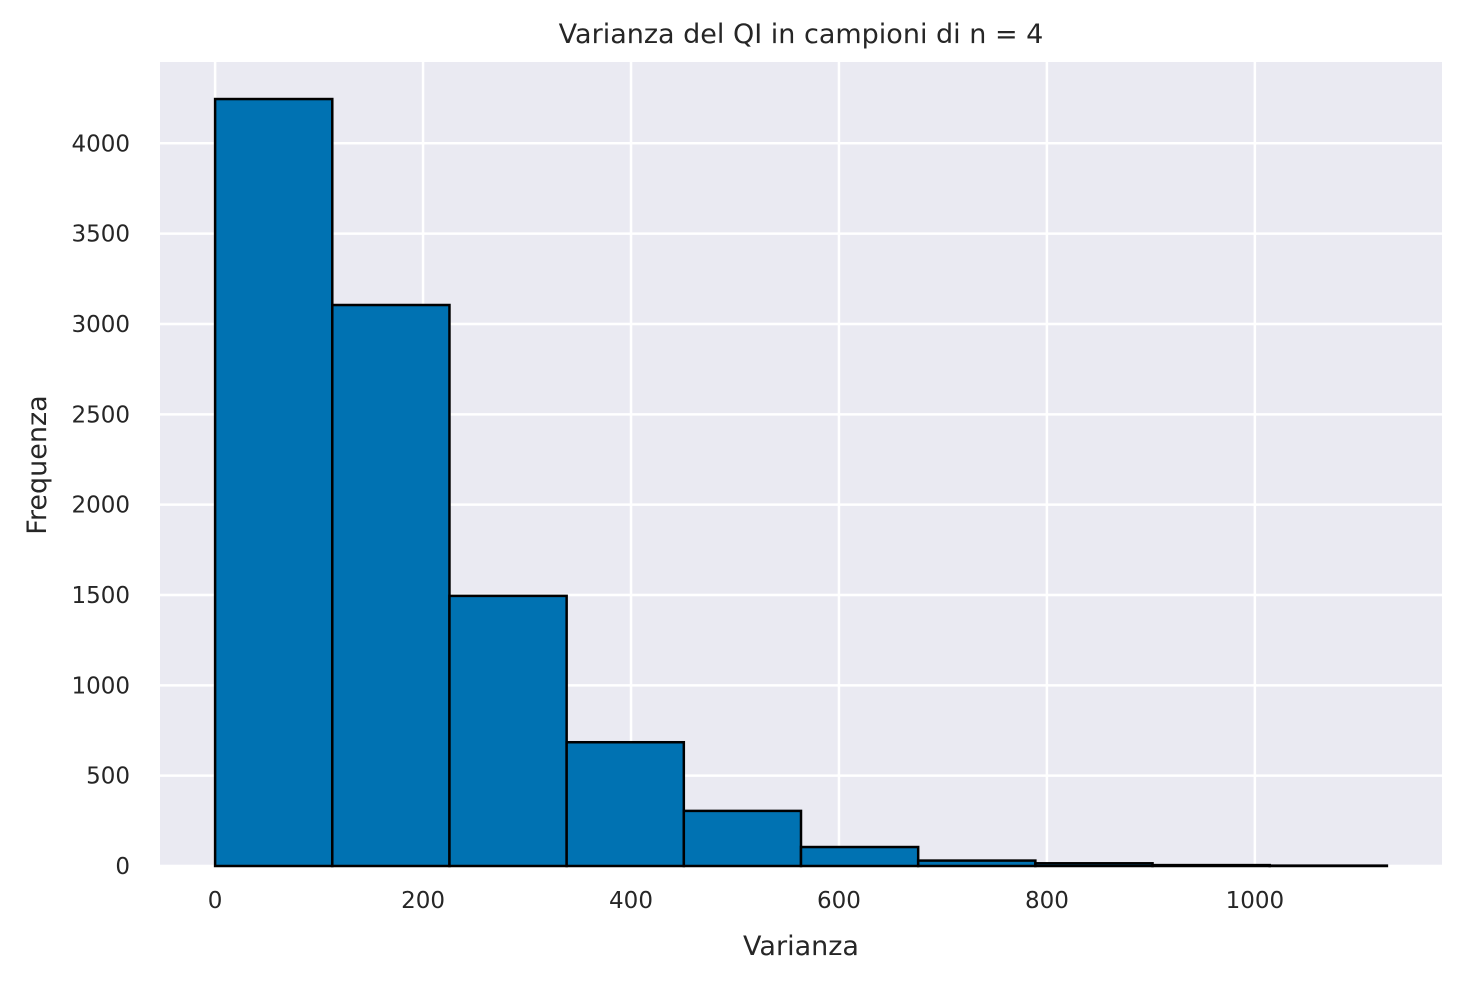  I want to click on x-tick-label: 0, so click(215, 901).